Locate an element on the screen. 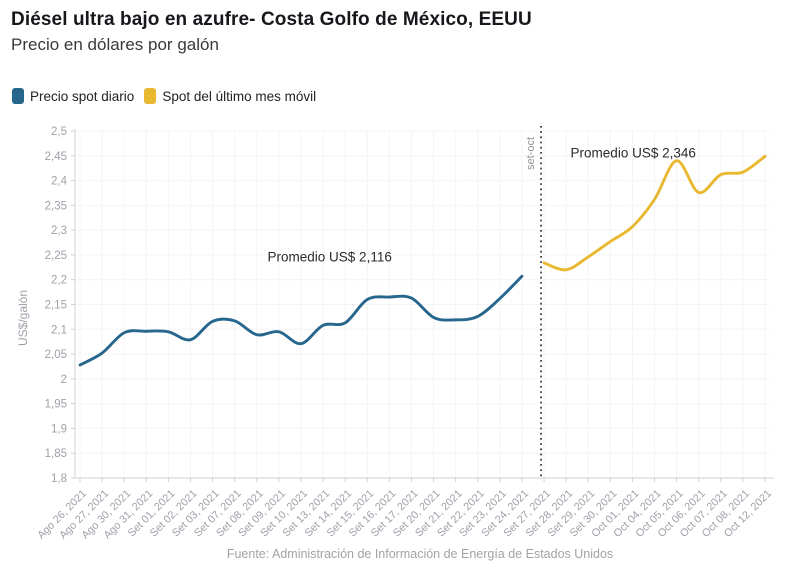 This screenshot has width=796, height=575. y-tick-label: 2 is located at coordinates (64, 380).